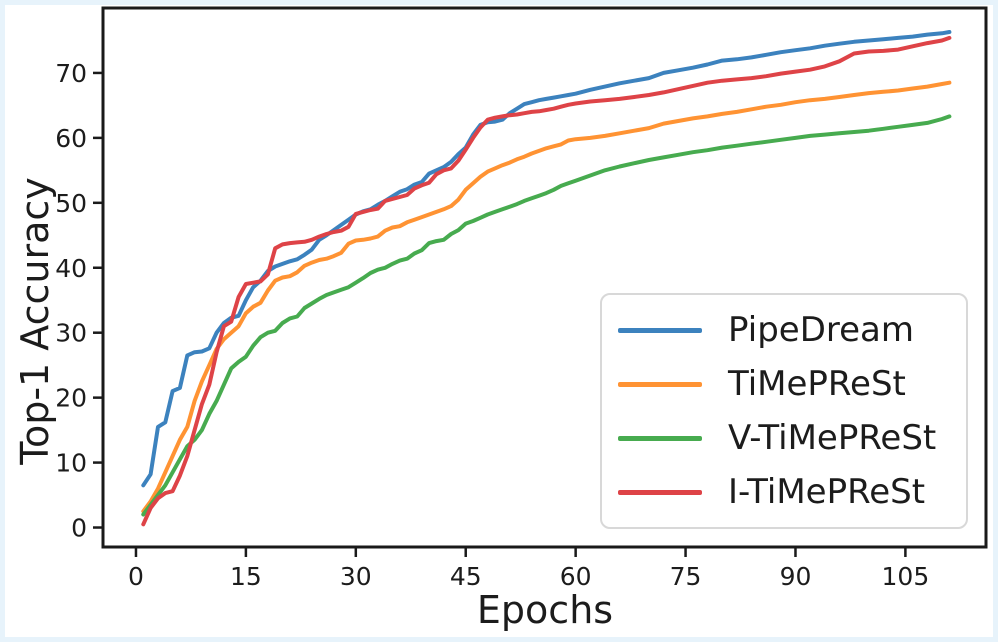 The image size is (998, 642). I want to click on x-tick-label: 45, so click(466, 576).